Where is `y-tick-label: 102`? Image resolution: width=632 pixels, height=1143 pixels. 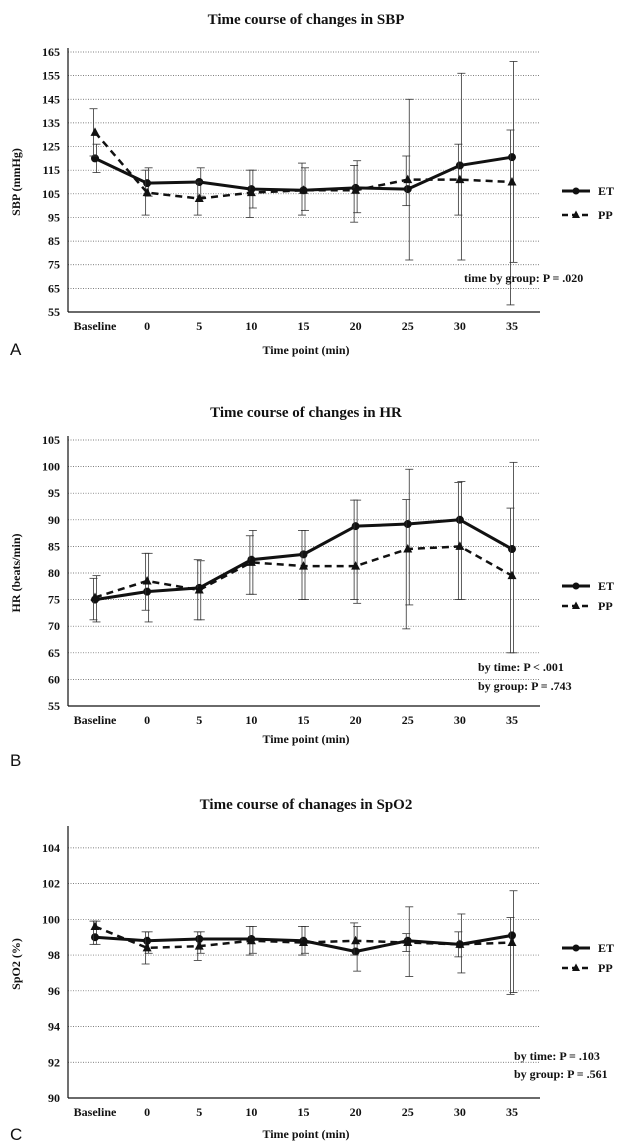 y-tick-label: 102 is located at coordinates (51, 884).